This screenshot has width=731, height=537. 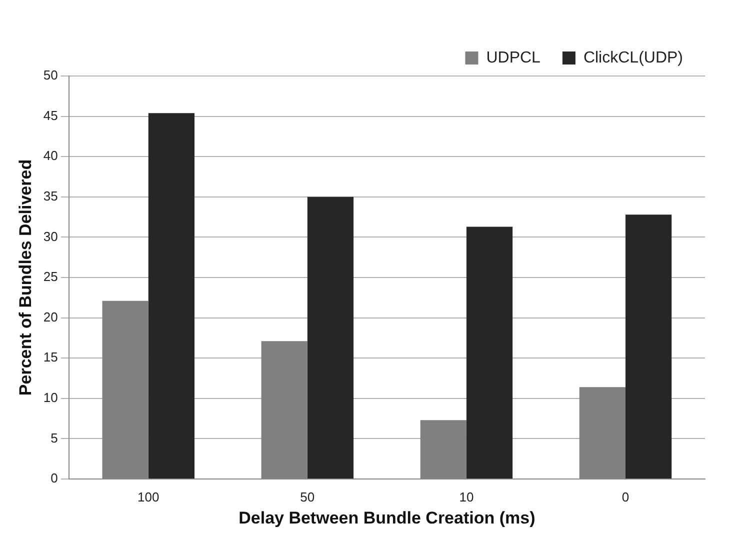 I want to click on x-tick-label: 50, so click(x=307, y=496).